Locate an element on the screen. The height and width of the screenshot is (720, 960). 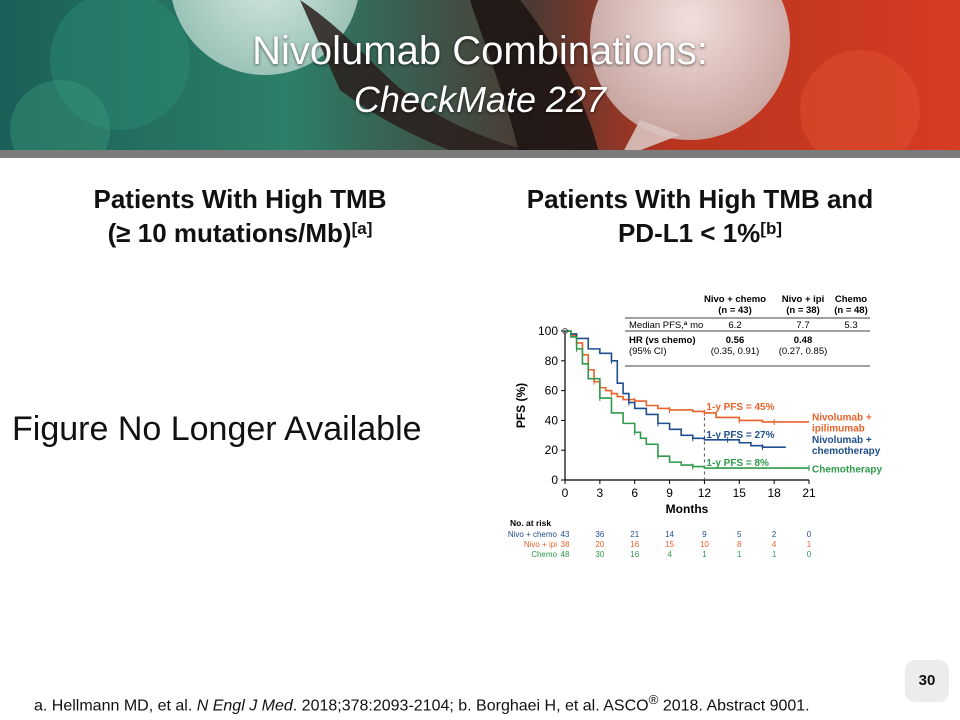
table-header: Nivo + chemo is located at coordinates (735, 299).